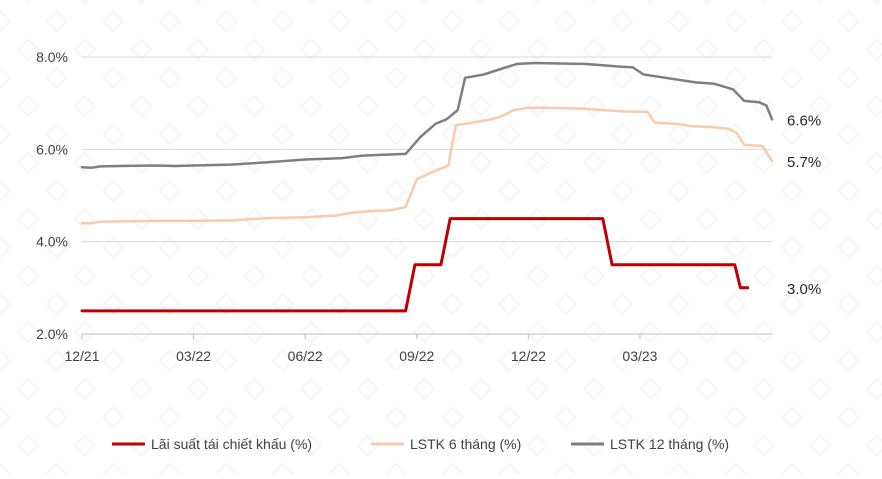 This screenshot has height=479, width=882. I want to click on legend-label: LSTK 6 tháng (%), so click(465, 444).